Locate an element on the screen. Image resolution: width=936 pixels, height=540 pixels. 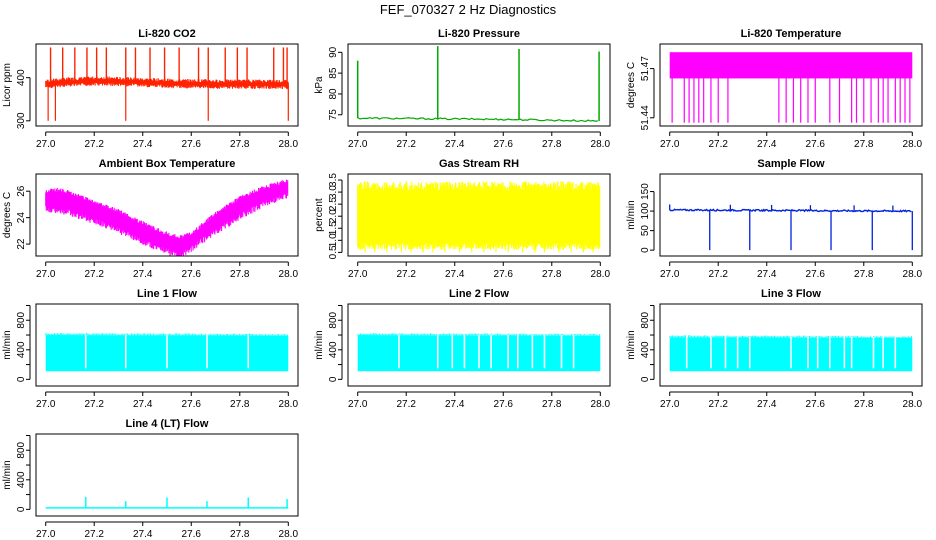
y-tick-label: 26 is located at coordinates (21, 191).